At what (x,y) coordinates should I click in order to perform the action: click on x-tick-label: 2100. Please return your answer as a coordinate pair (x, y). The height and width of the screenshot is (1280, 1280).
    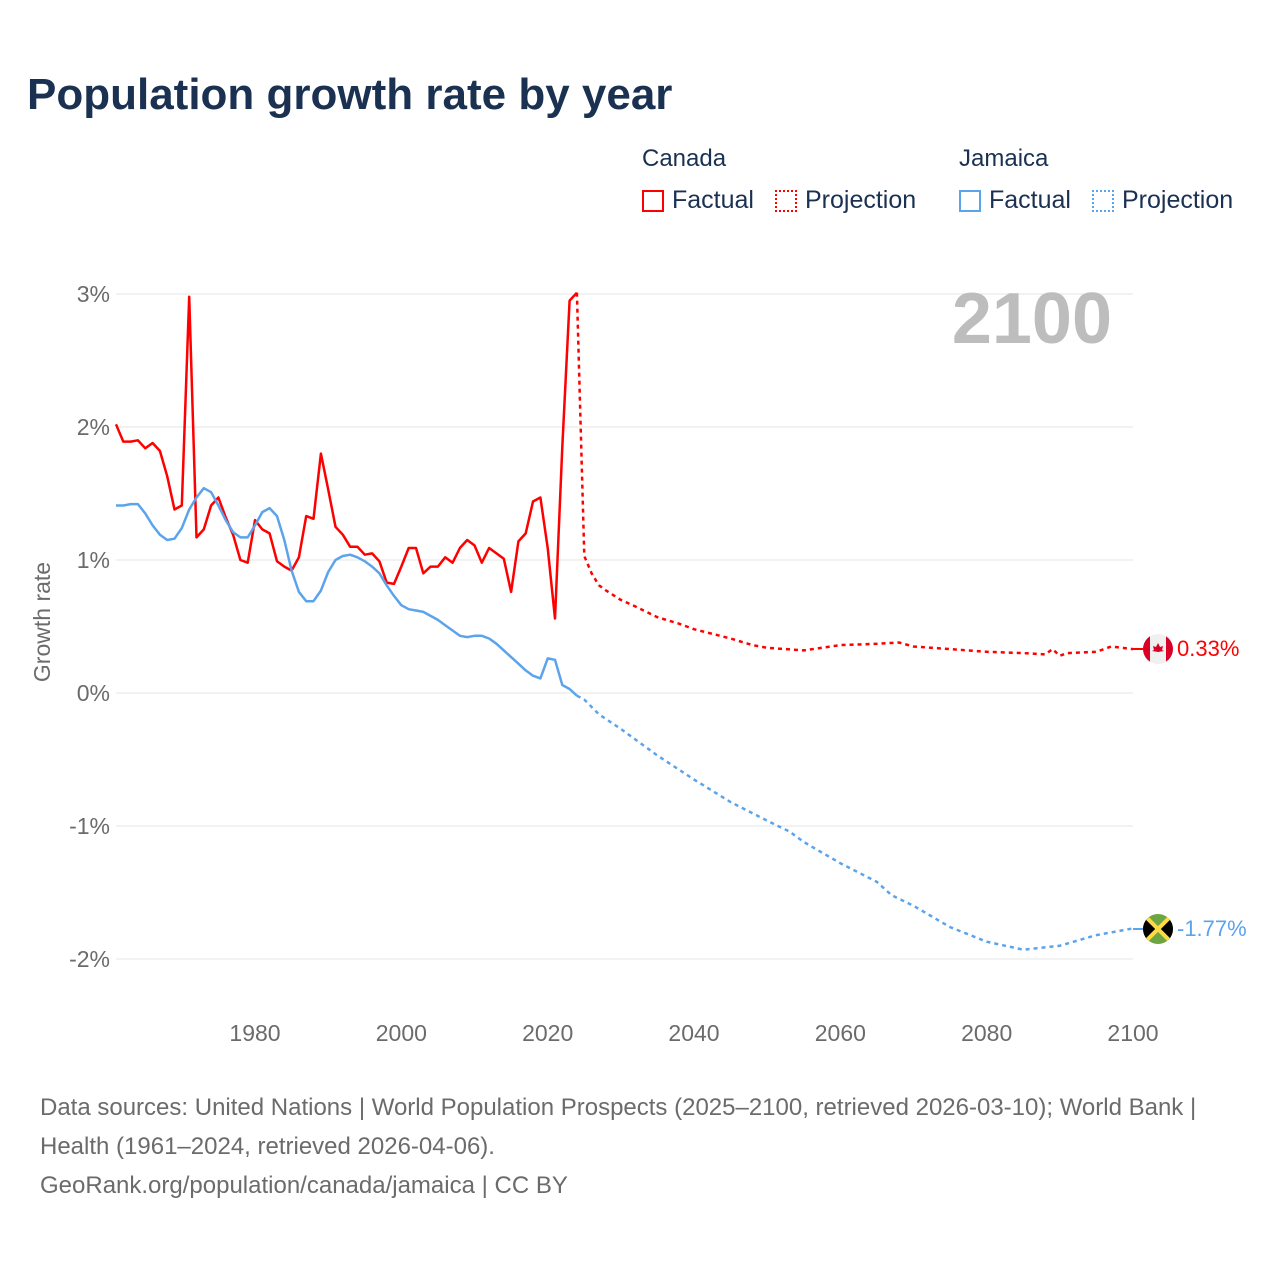
    Looking at the image, I should click on (1132, 1033).